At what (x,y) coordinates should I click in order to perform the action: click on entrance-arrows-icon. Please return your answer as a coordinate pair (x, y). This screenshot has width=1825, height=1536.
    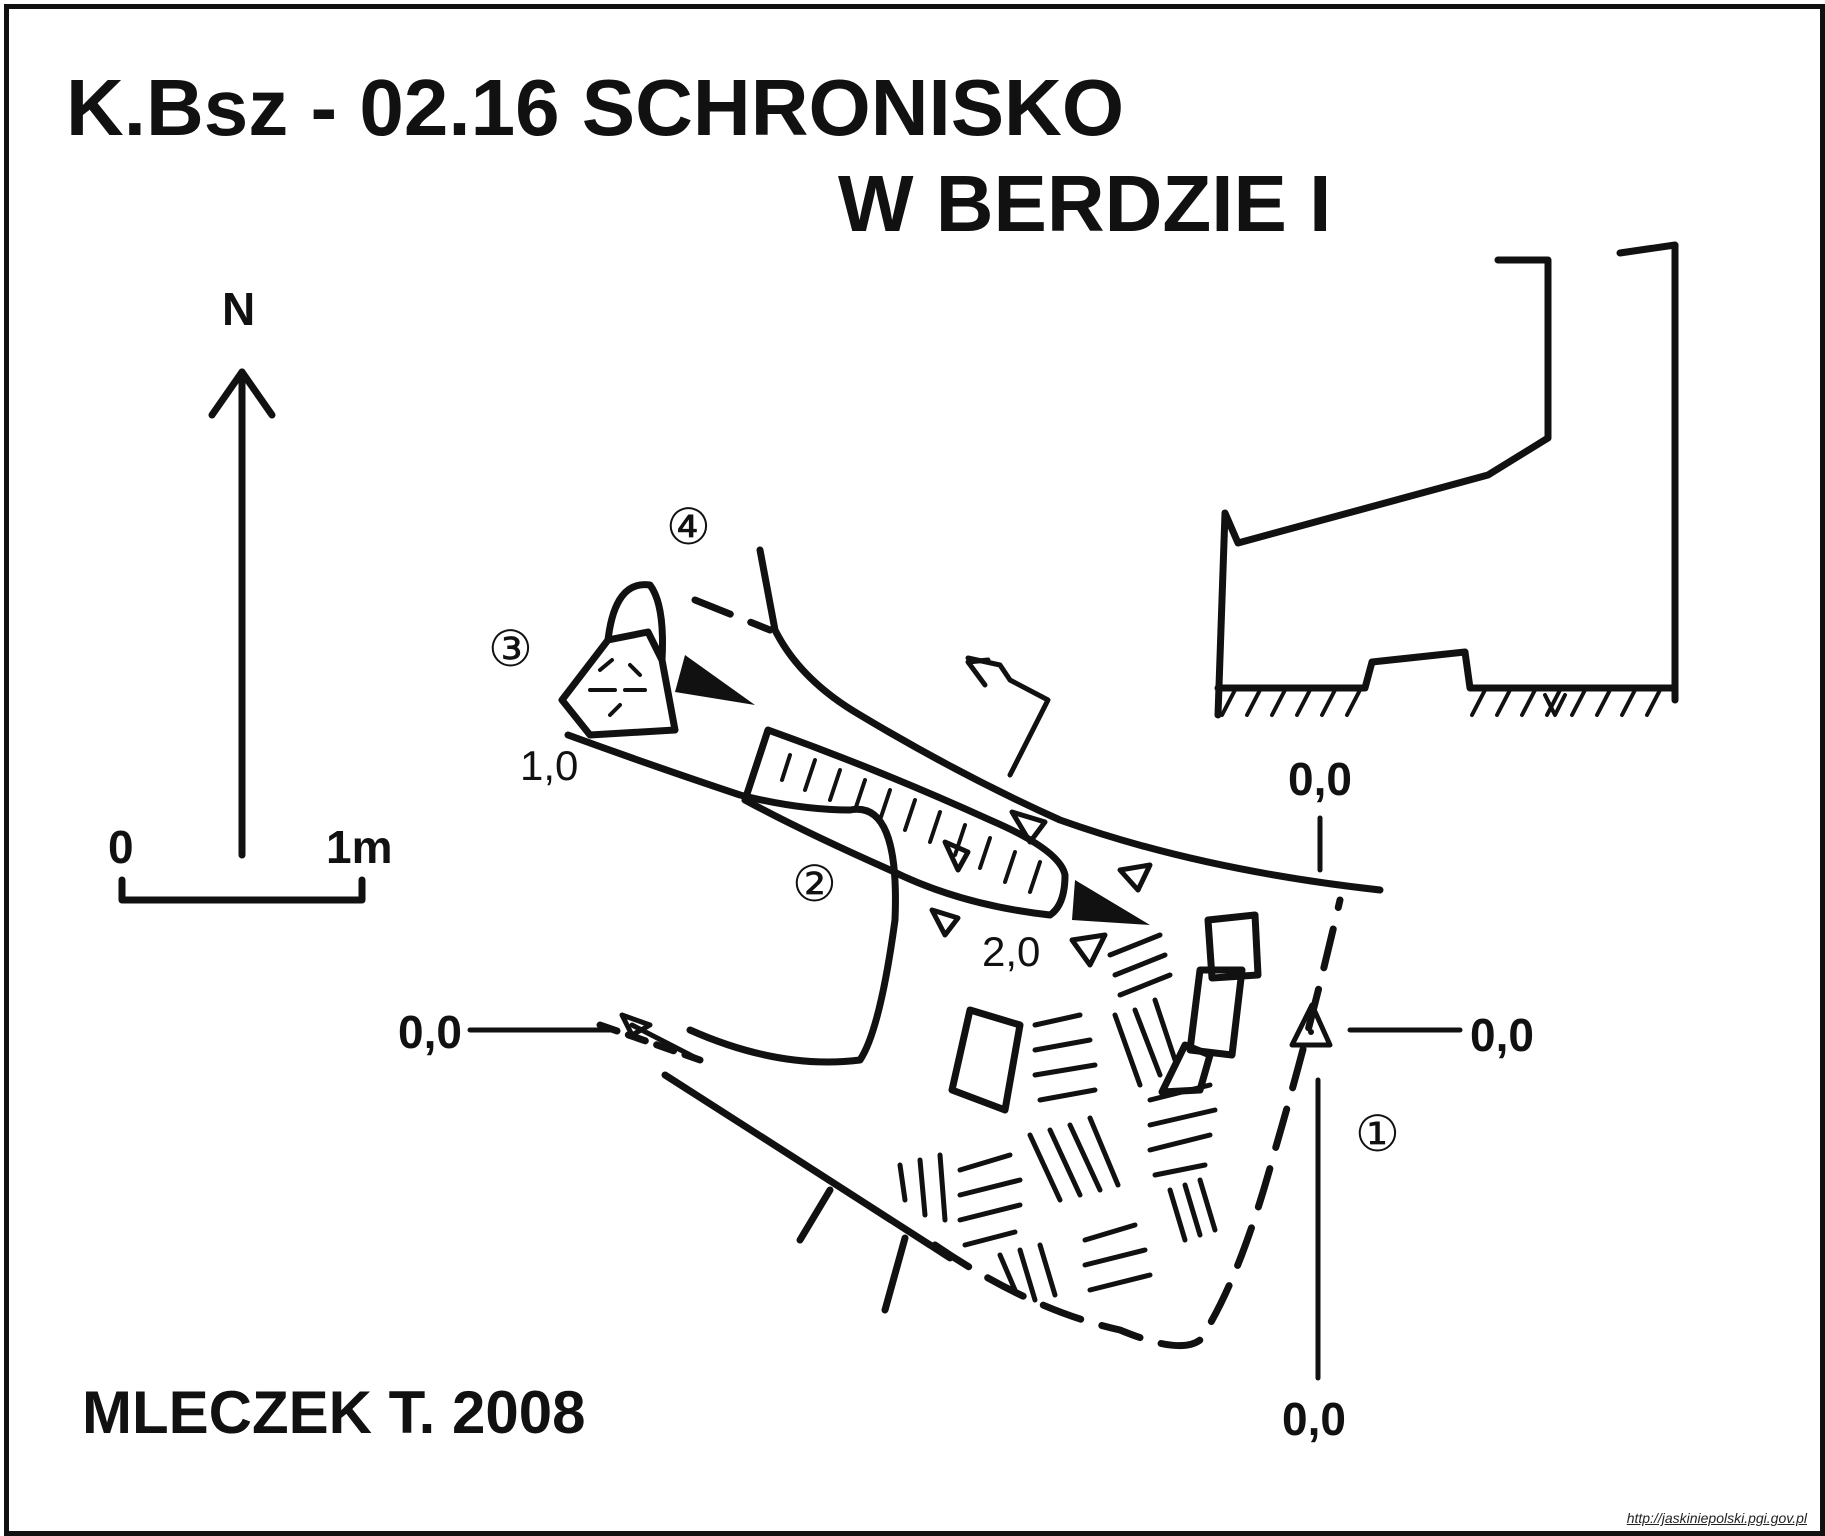
    Looking at the image, I should click on (912, 790).